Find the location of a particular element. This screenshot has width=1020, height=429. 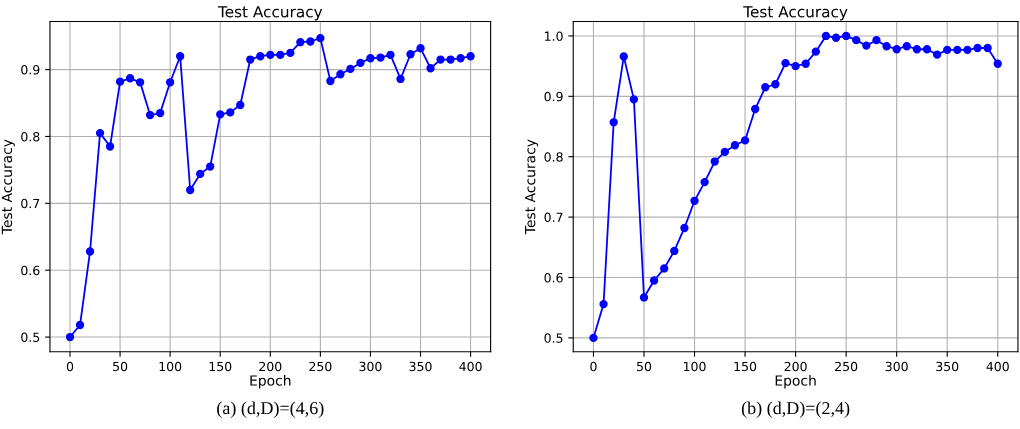

x-tick-label: 300 is located at coordinates (370, 366).